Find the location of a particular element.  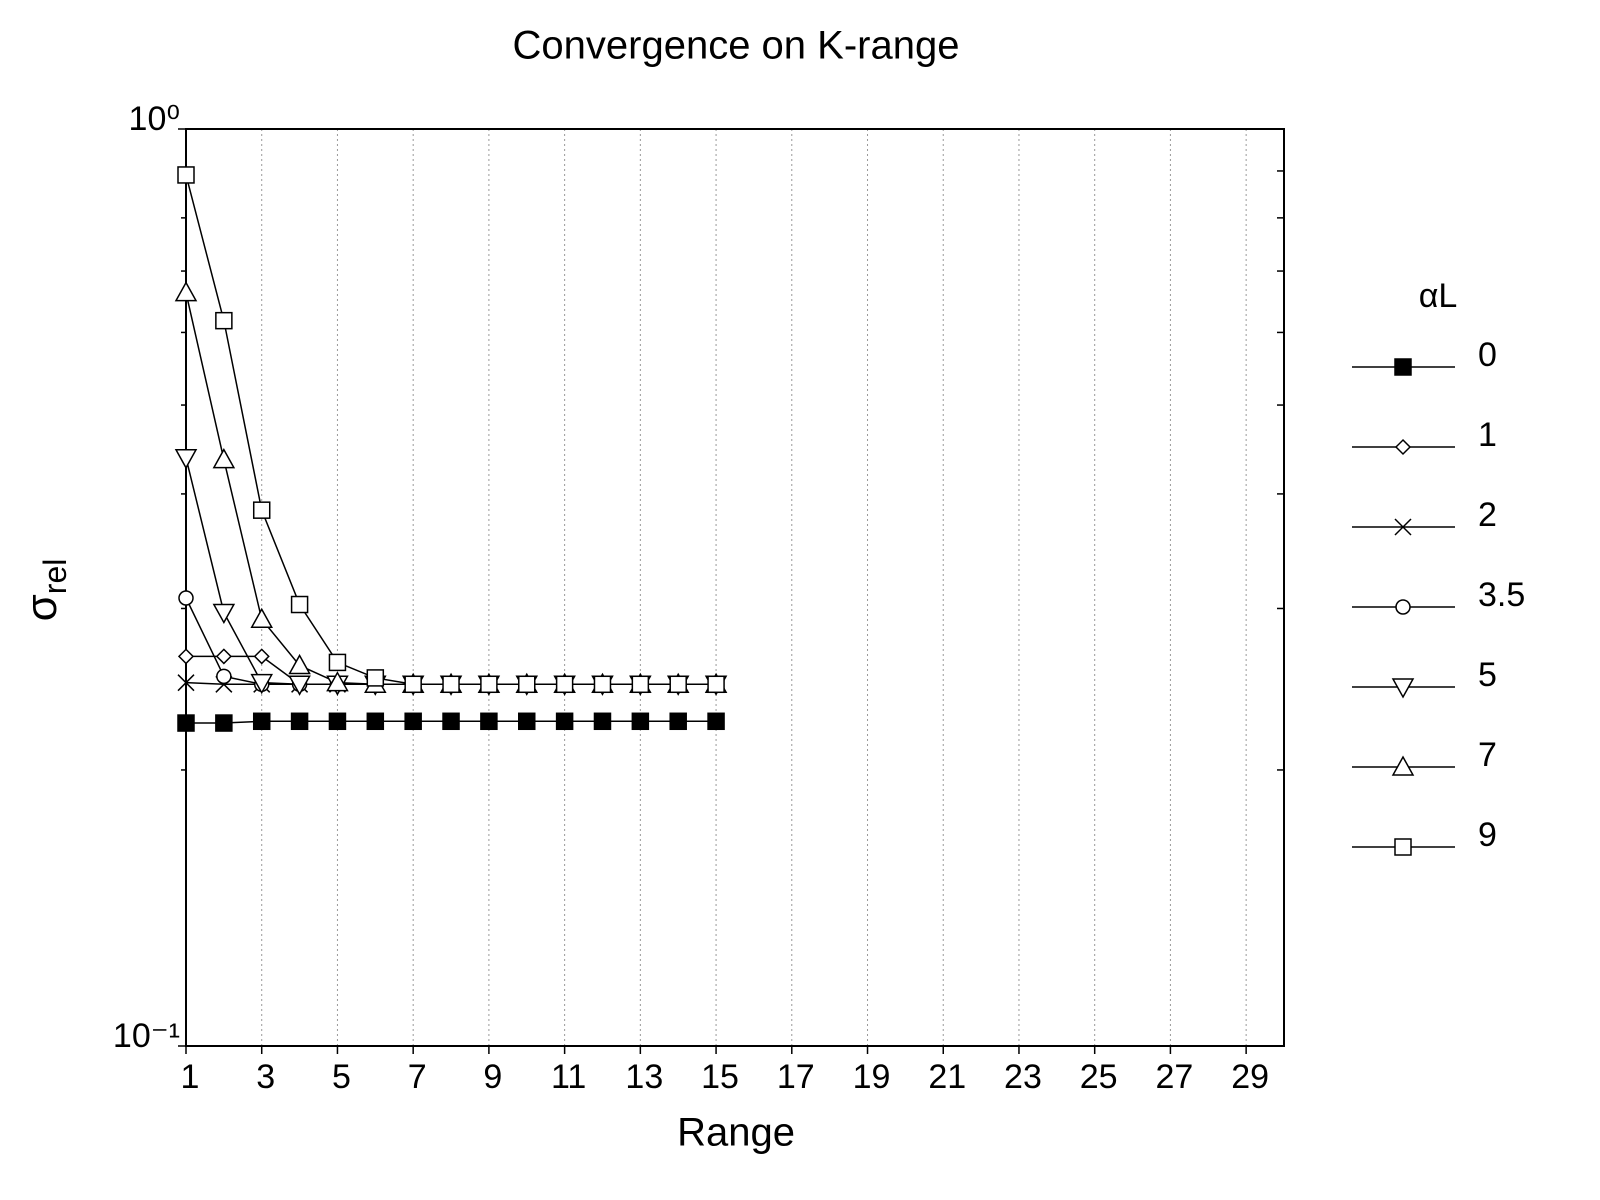

x-tick-label: 11 is located at coordinates (568, 1077).